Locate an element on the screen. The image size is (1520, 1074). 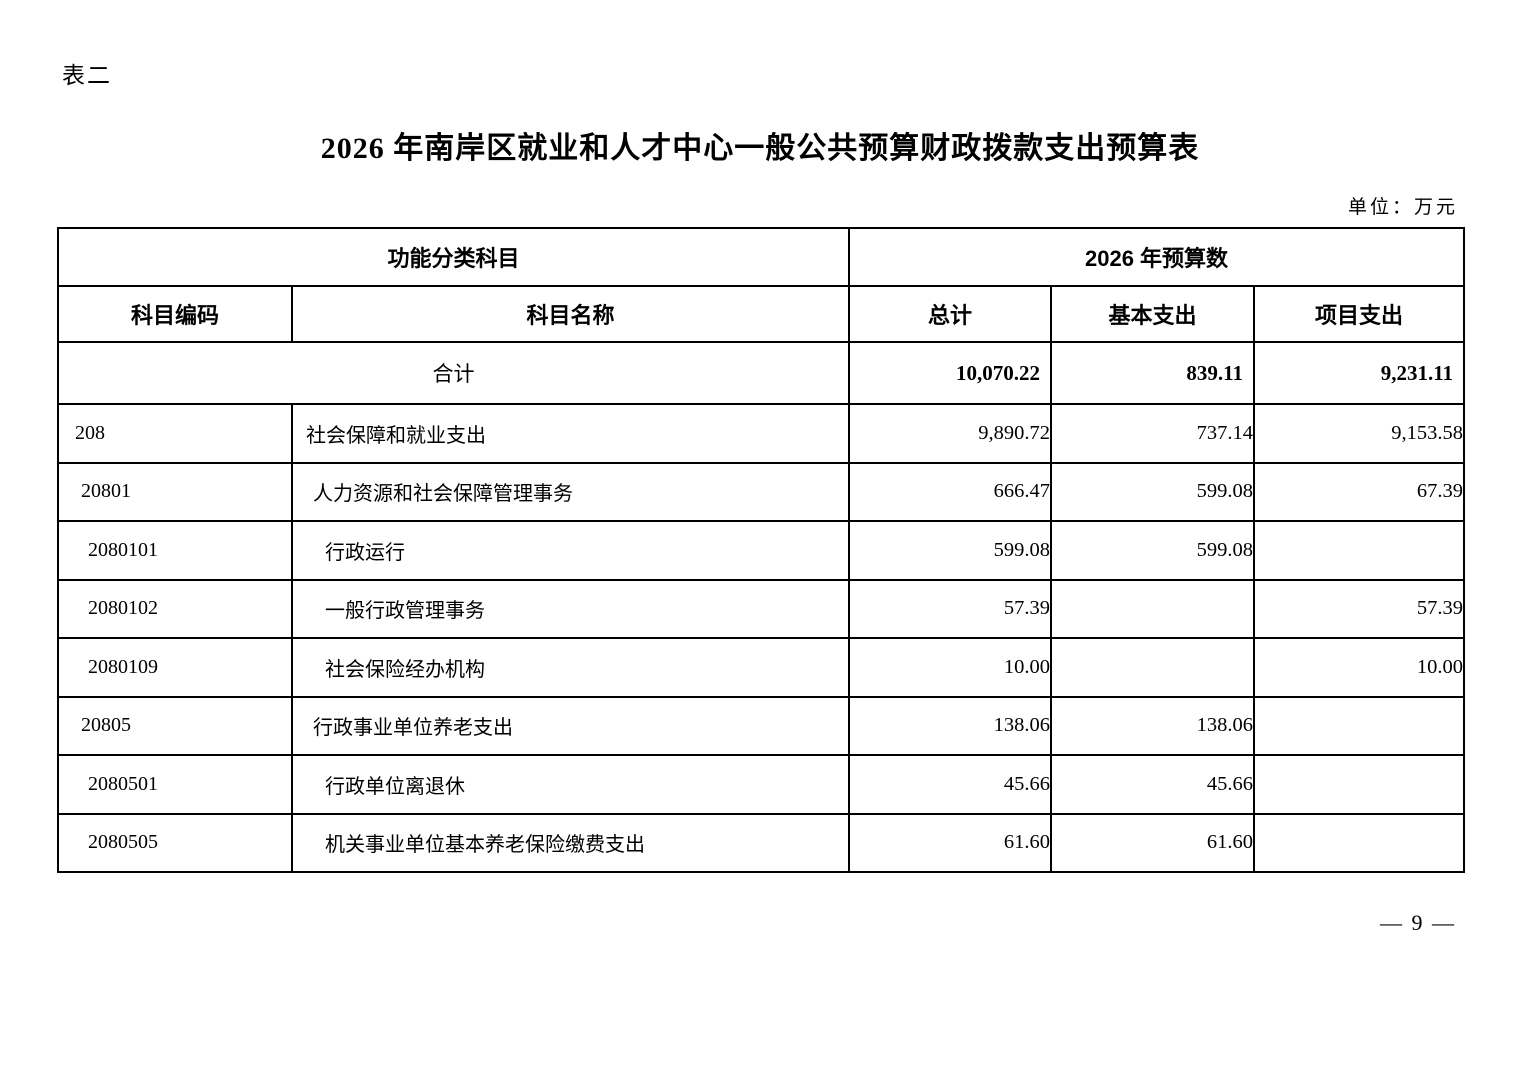
project-cell: 10.00 is located at coordinates (1359, 667).